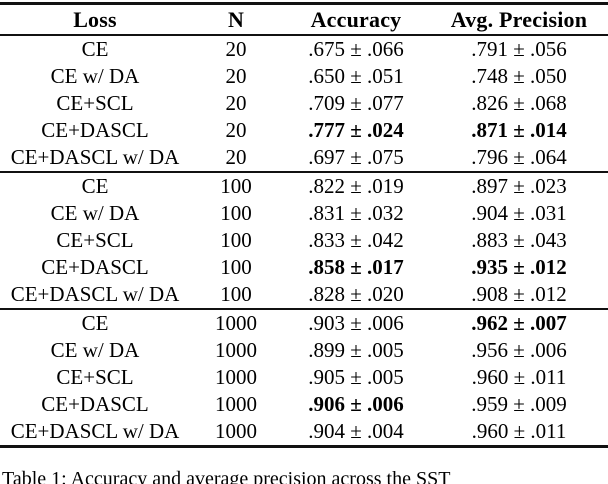 This screenshot has height=484, width=608. Describe the element at coordinates (519, 186) in the screenshot. I see `cell-avg-precision: .897 ± .023` at that location.